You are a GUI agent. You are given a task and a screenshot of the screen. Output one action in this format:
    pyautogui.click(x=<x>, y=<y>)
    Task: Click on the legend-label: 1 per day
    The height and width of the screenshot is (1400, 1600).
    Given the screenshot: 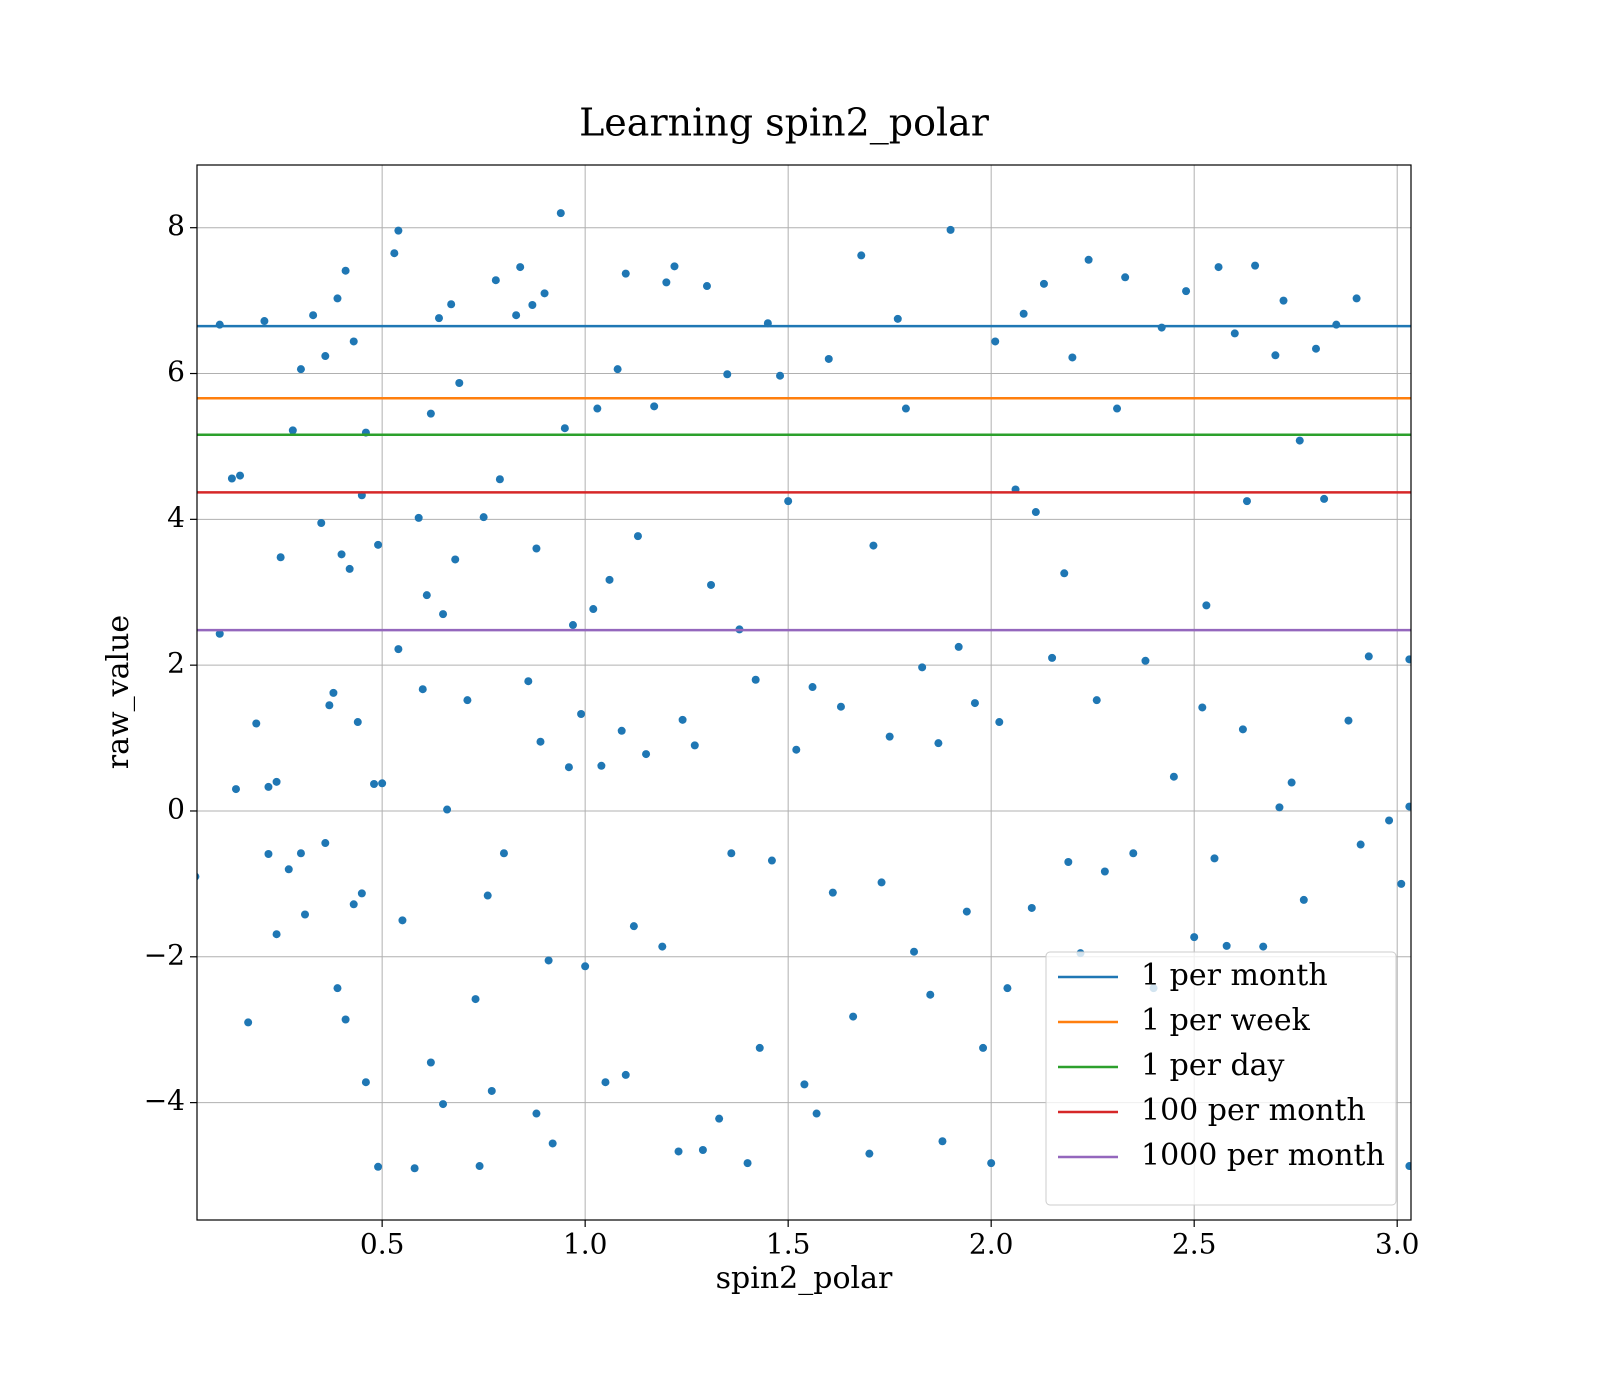 What is the action you would take?
    pyautogui.click(x=1213, y=1065)
    